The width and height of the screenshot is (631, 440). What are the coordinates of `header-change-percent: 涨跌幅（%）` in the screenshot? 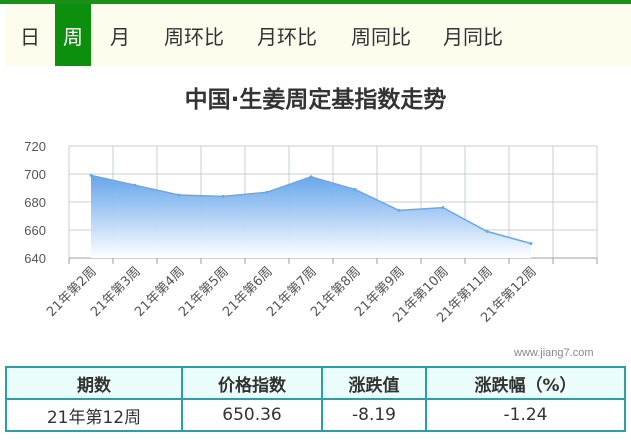 It's located at (525, 383).